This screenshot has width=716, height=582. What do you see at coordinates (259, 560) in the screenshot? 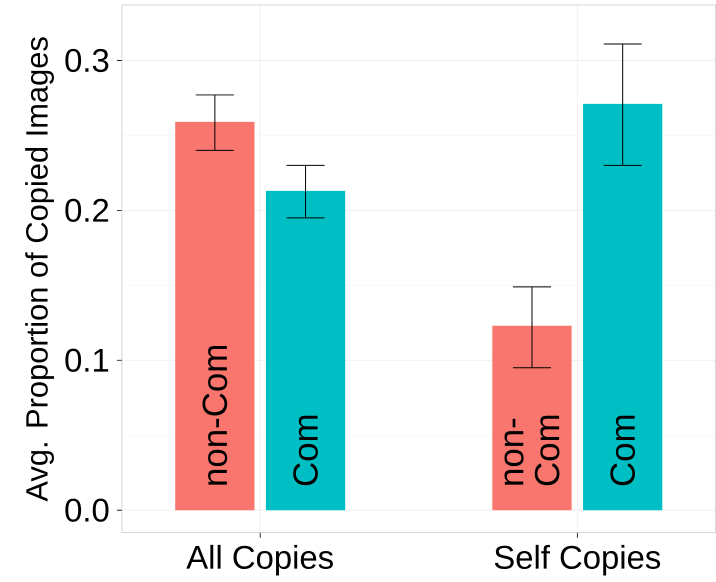
I see `x-tick-label: All Copies` at bounding box center [259, 560].